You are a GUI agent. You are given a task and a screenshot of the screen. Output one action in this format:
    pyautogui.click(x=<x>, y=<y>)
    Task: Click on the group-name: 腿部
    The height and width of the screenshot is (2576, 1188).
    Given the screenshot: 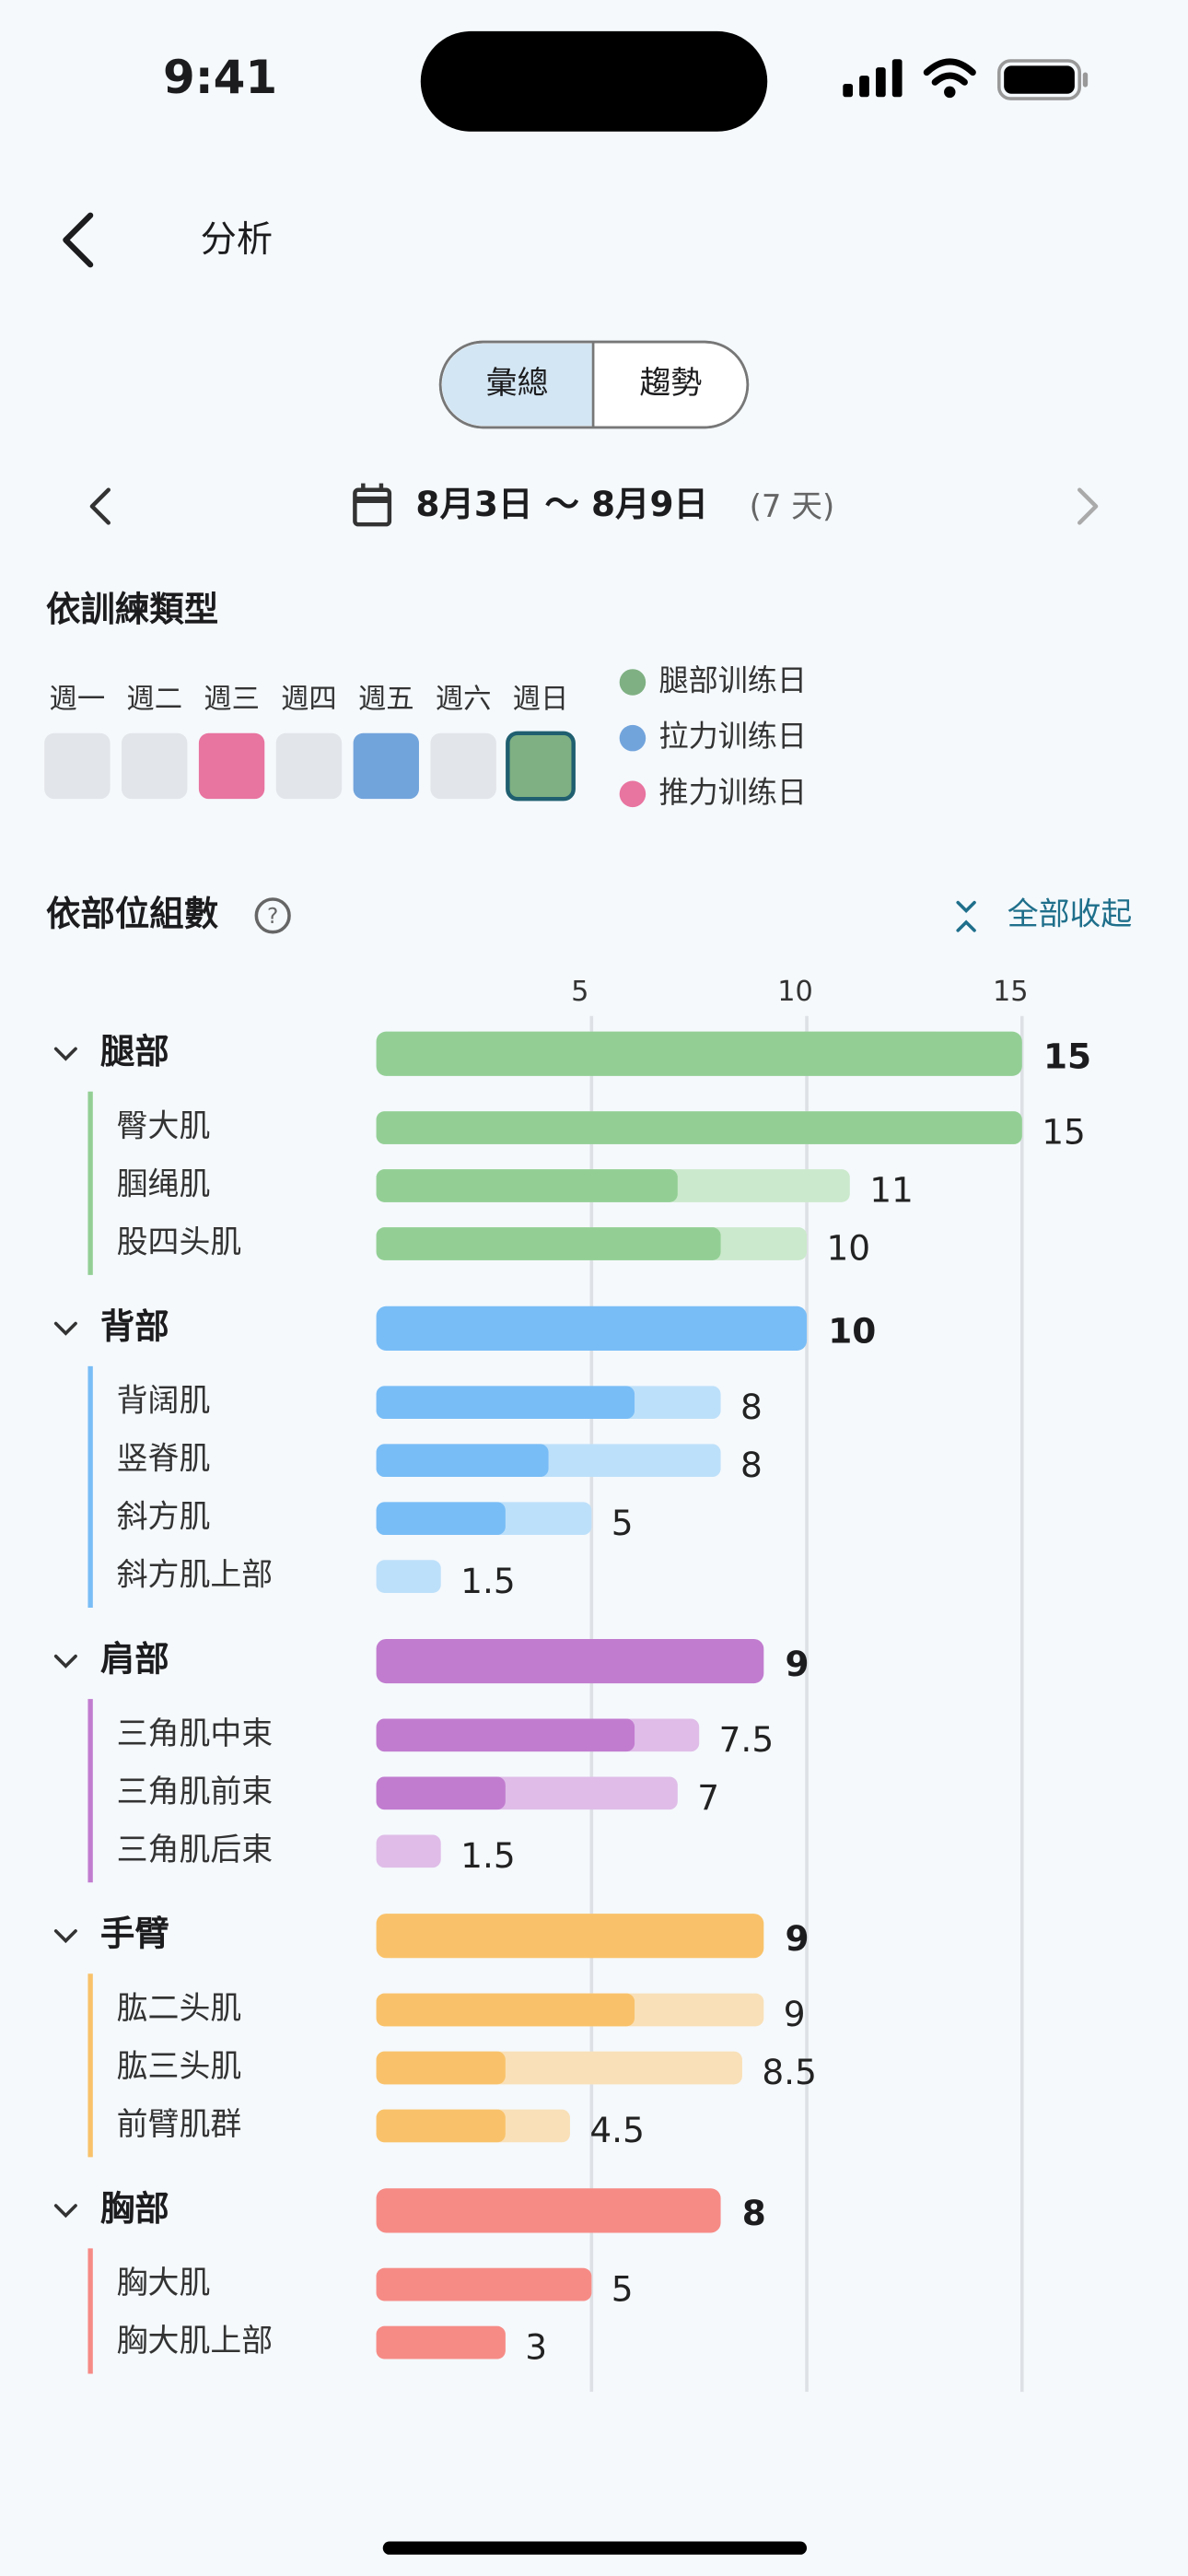 What is the action you would take?
    pyautogui.click(x=134, y=1051)
    